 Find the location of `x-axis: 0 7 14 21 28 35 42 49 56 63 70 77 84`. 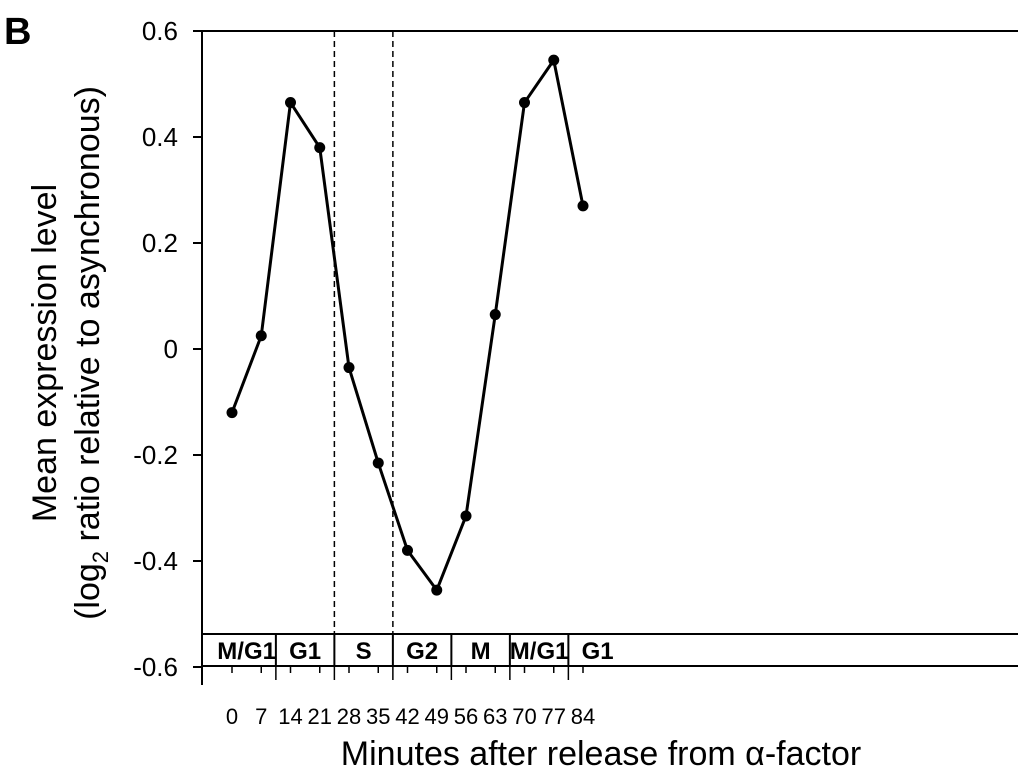

x-axis: 0 7 14 21 28 35 42 49 56 63 70 77 84 is located at coordinates (410, 697).